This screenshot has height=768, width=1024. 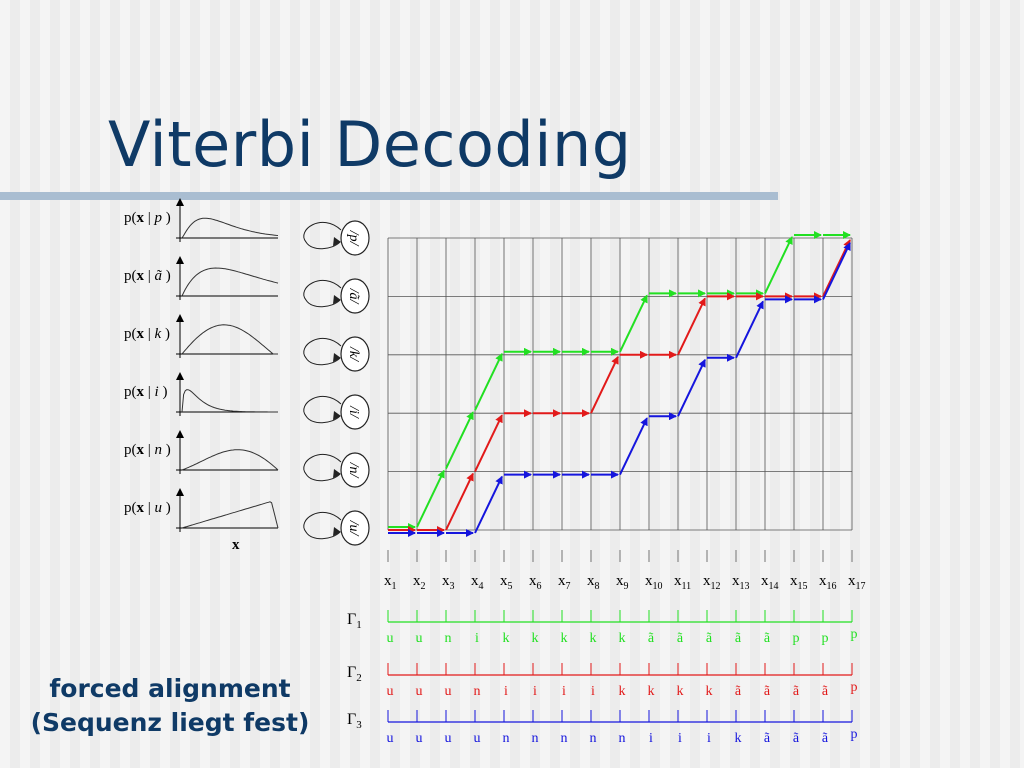 I want to click on emission-label: p(x | p ), so click(x=147, y=218).